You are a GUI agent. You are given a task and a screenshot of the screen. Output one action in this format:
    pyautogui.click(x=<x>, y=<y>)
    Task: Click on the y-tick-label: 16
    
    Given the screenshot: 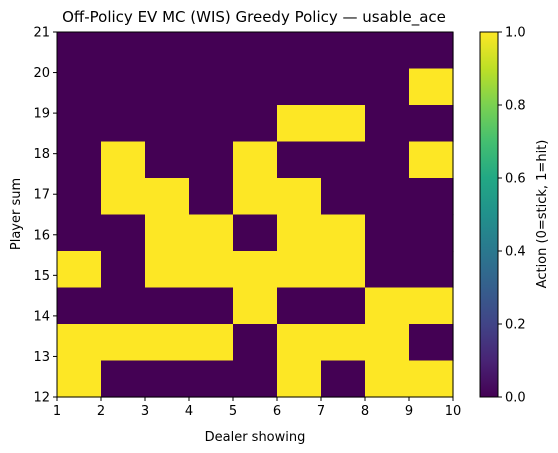 What is the action you would take?
    pyautogui.click(x=41, y=235)
    